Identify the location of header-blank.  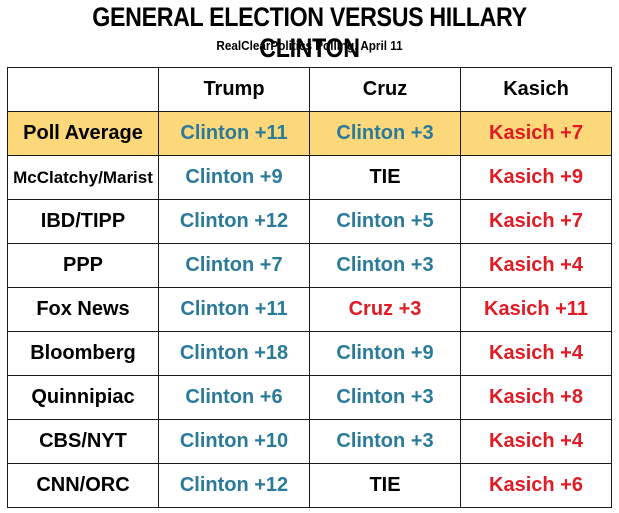
(83, 89).